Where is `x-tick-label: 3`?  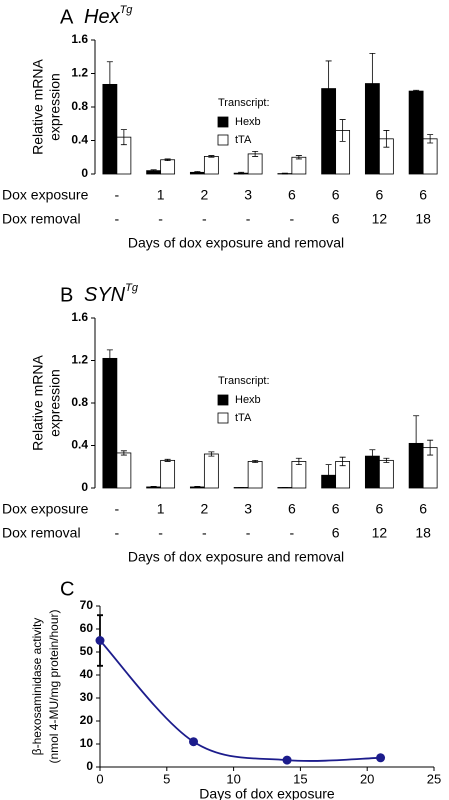
x-tick-label: 3 is located at coordinates (248, 195).